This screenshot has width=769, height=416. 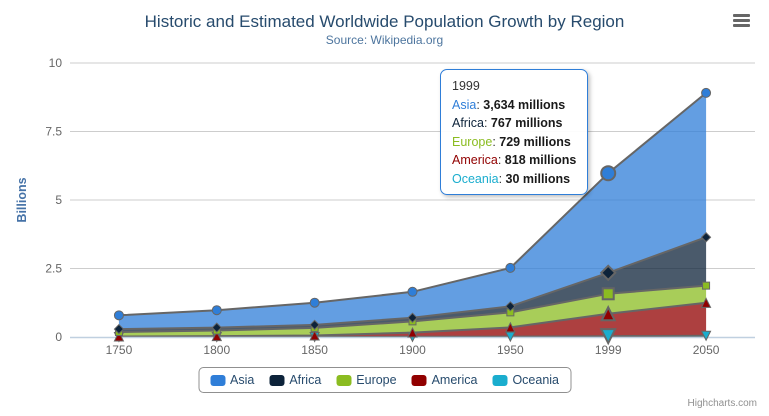 I want to click on tooltip-row-asia: Asia: 3,634 millions, so click(x=509, y=104).